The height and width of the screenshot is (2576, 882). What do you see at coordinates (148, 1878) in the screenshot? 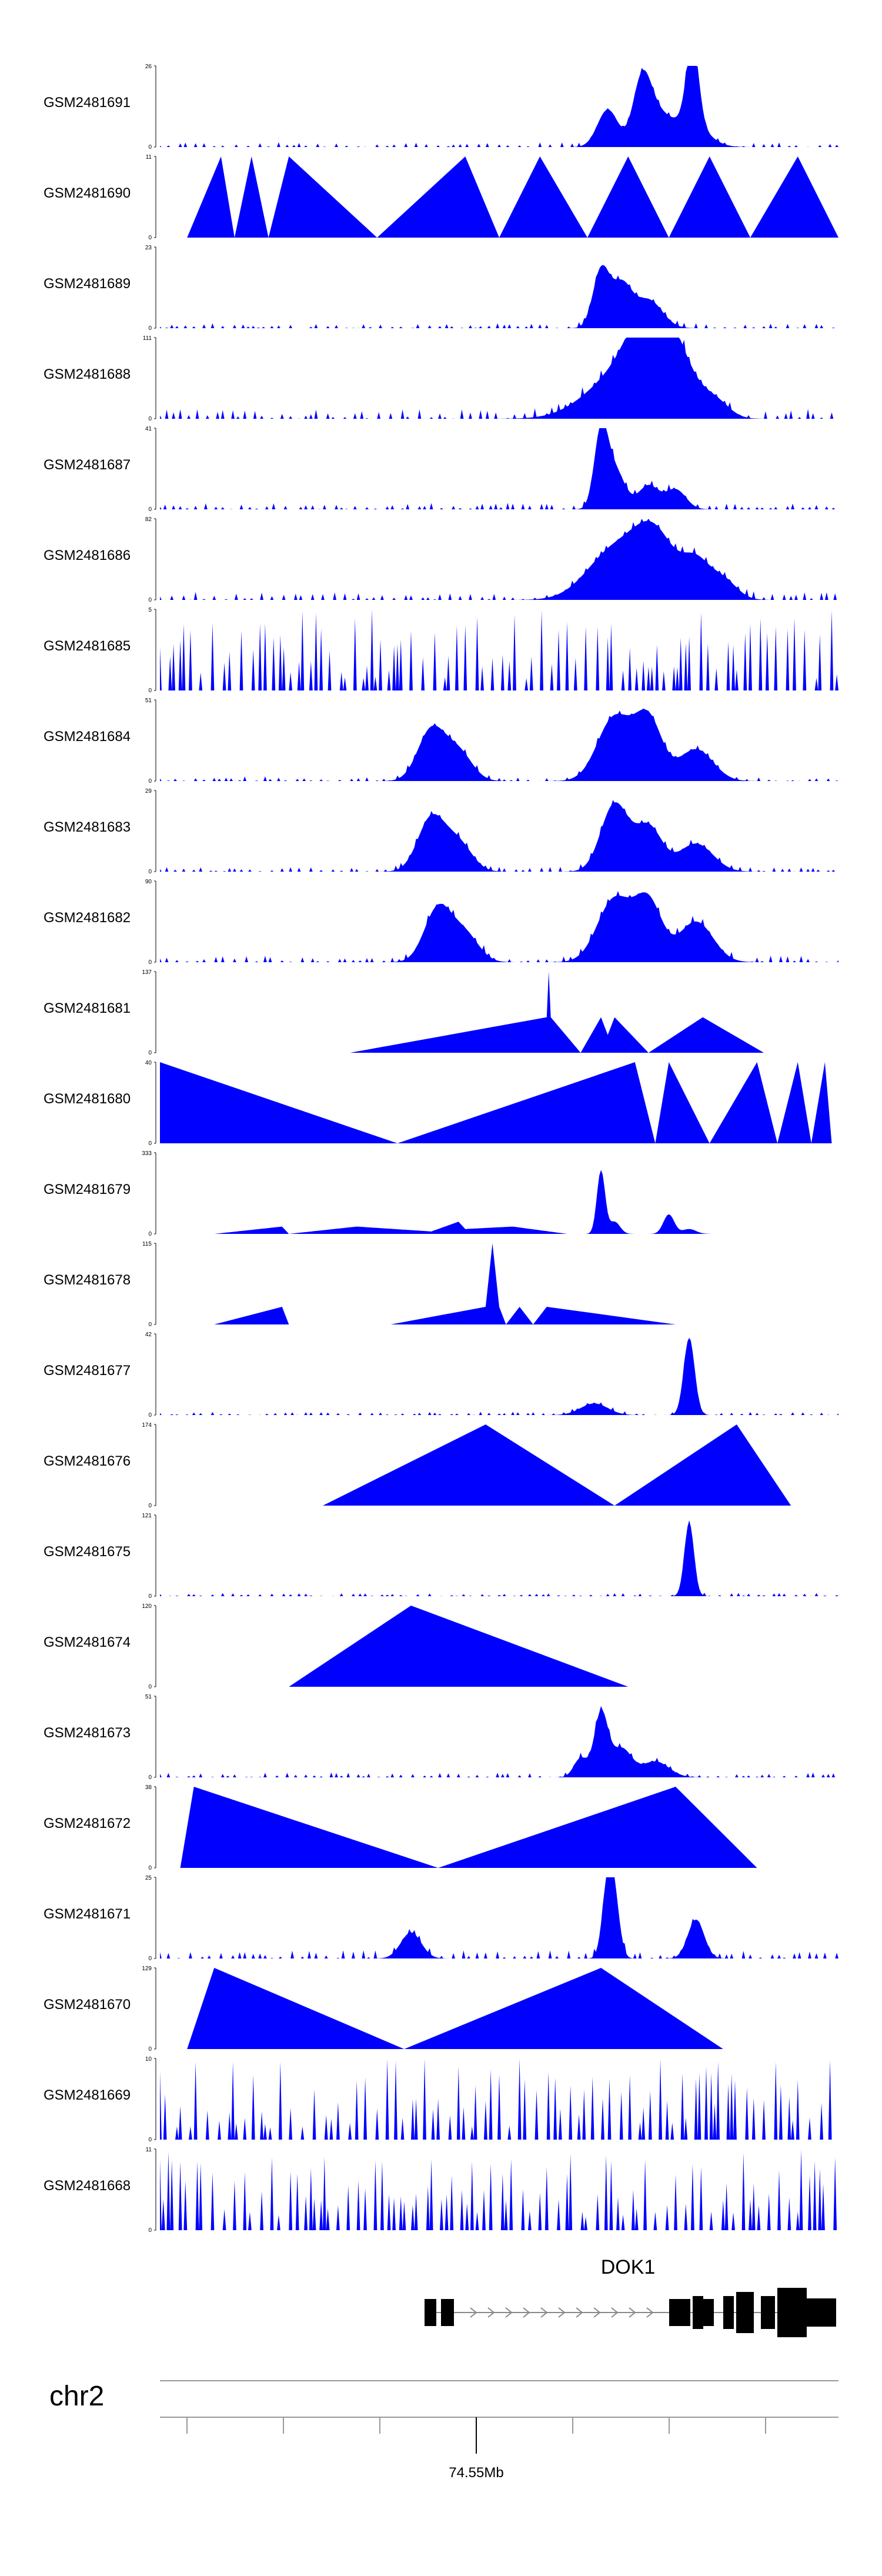
I see `y-max-label: 25` at bounding box center [148, 1878].